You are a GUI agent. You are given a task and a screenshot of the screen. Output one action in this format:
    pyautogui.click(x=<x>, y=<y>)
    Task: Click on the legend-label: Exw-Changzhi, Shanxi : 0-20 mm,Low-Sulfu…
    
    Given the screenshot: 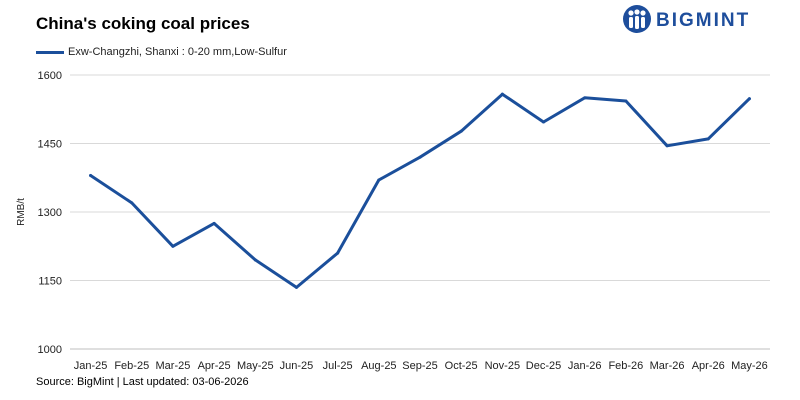 What is the action you would take?
    pyautogui.click(x=177, y=52)
    